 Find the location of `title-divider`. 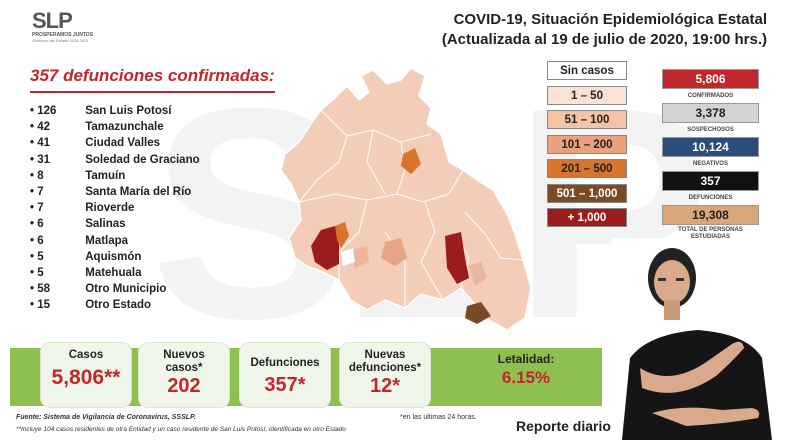

title-divider is located at coordinates (152, 92).